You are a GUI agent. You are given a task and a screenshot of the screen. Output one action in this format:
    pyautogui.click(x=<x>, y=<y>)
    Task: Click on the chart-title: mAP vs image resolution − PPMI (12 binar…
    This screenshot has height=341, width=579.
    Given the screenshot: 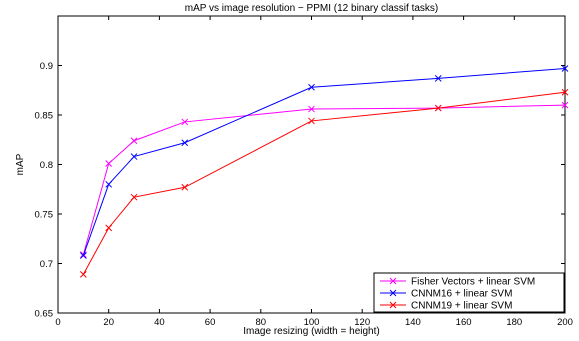 What is the action you would take?
    pyautogui.click(x=312, y=8)
    